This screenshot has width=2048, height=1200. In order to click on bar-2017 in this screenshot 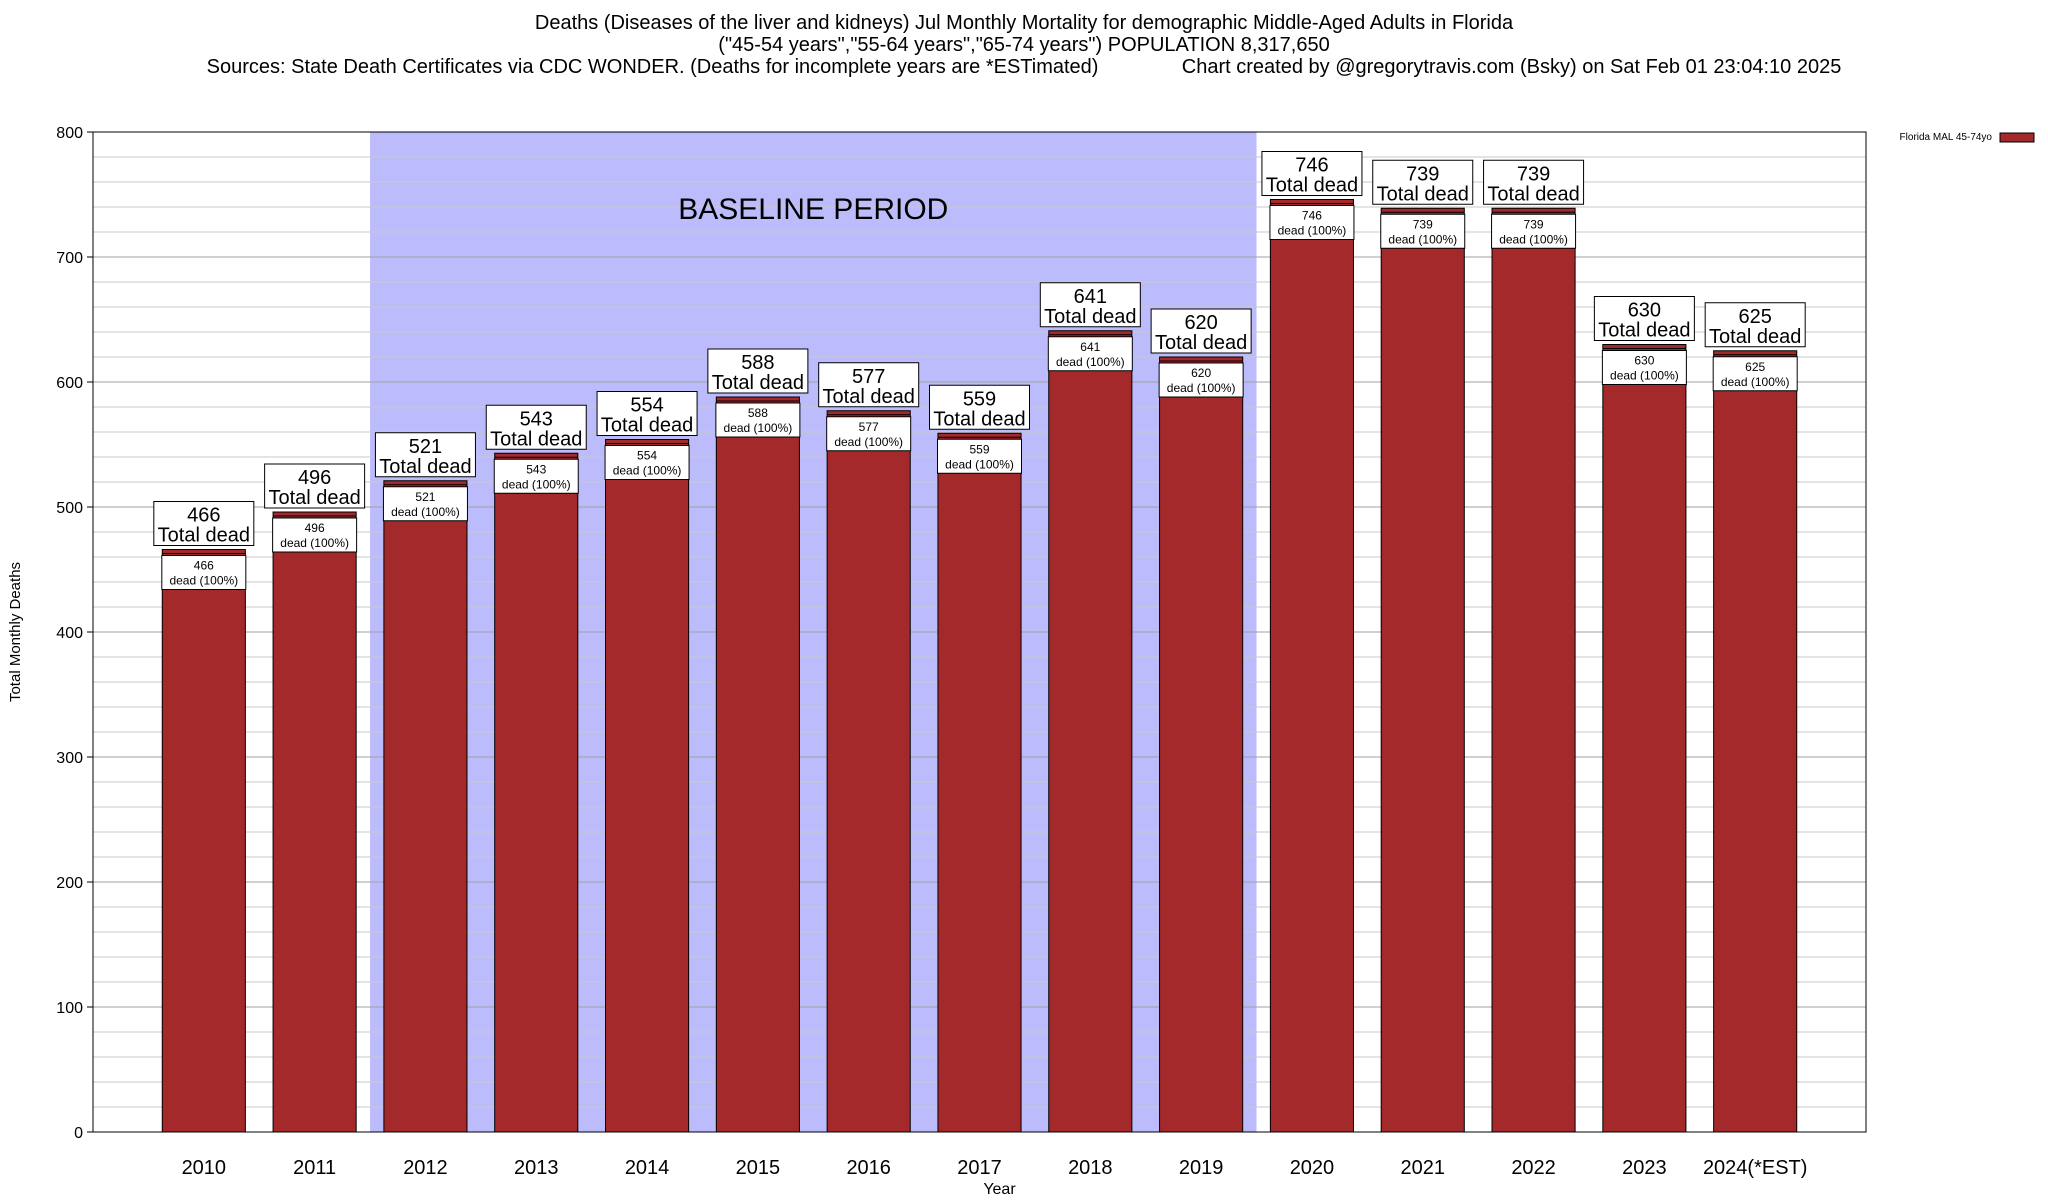, I will do `click(979, 782)`.